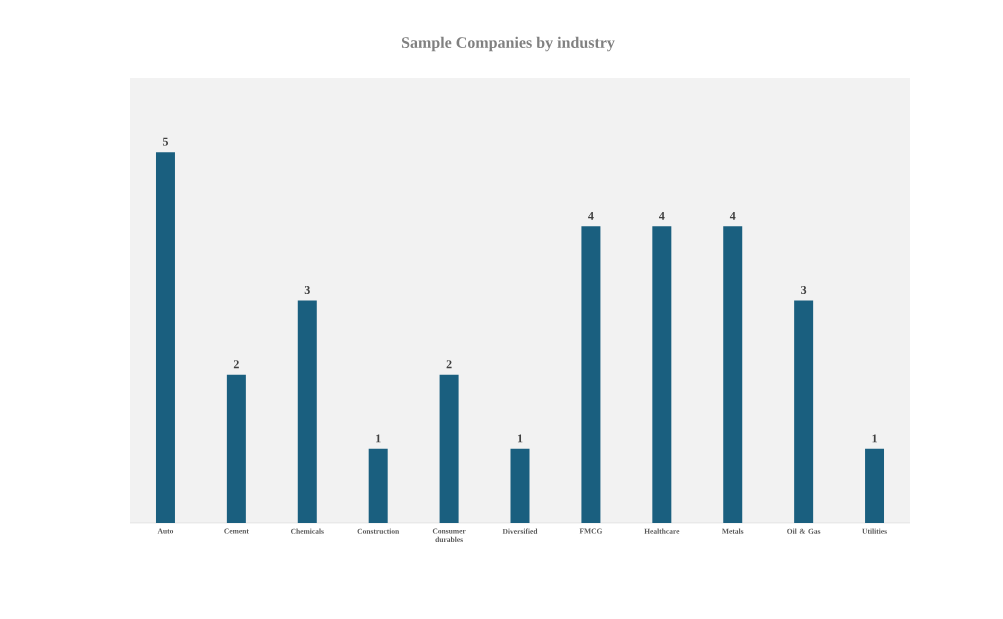 This screenshot has width=1003, height=619. I want to click on data-label: 5, so click(165, 141).